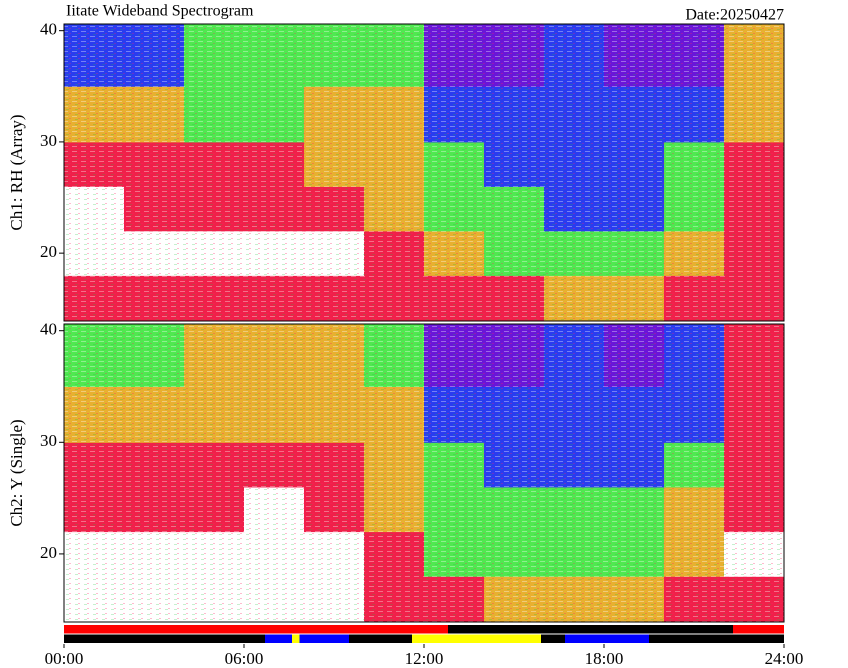  What do you see at coordinates (604, 658) in the screenshot?
I see `x-tick-label: 18:00` at bounding box center [604, 658].